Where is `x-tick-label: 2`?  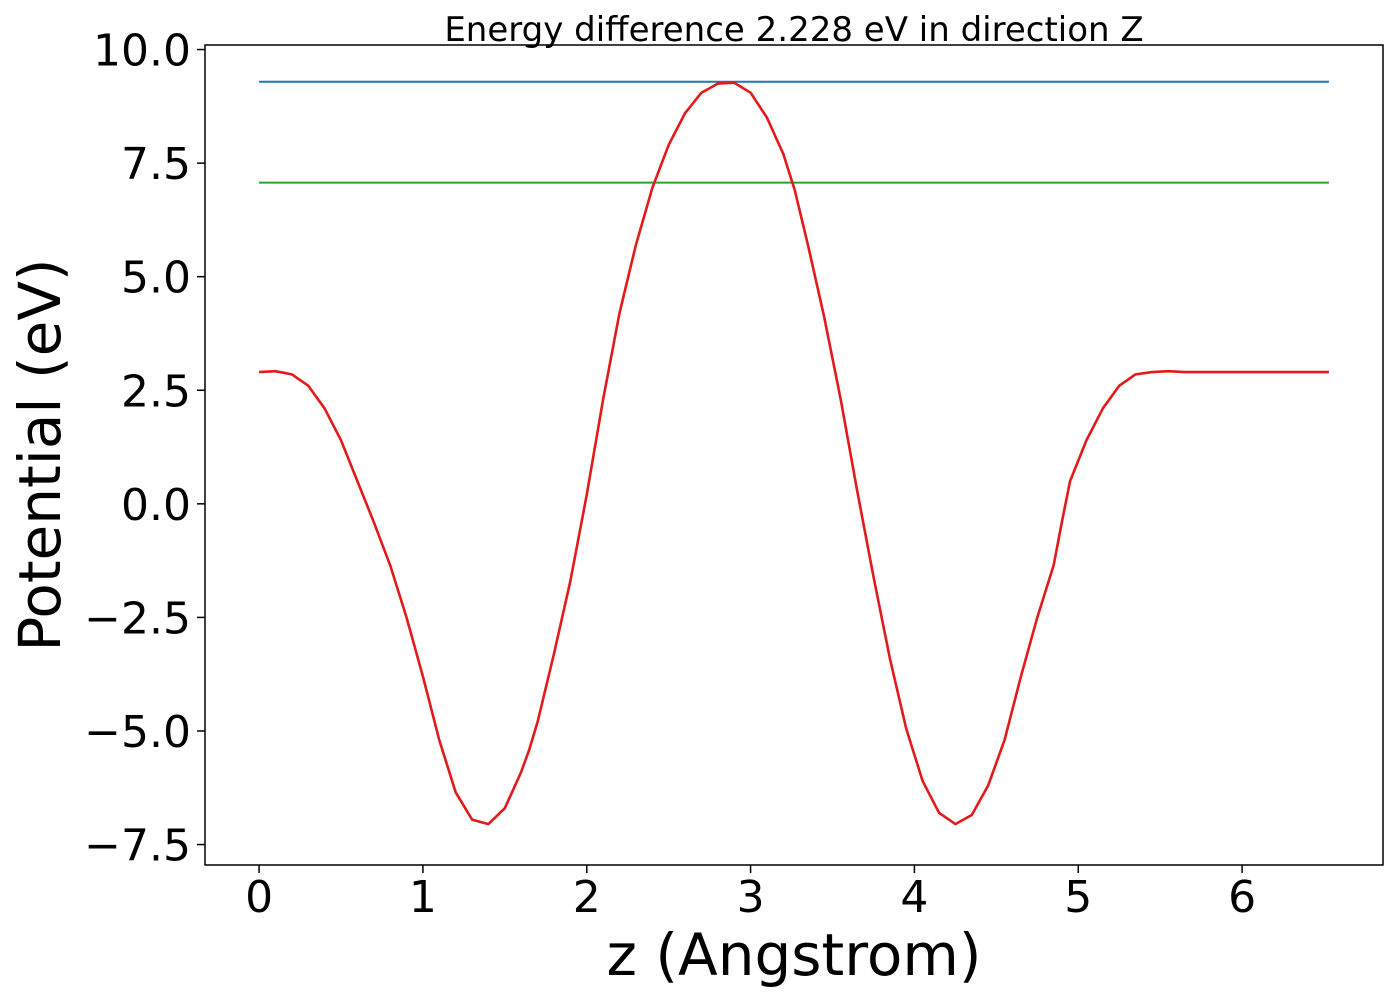 x-tick-label: 2 is located at coordinates (587, 897).